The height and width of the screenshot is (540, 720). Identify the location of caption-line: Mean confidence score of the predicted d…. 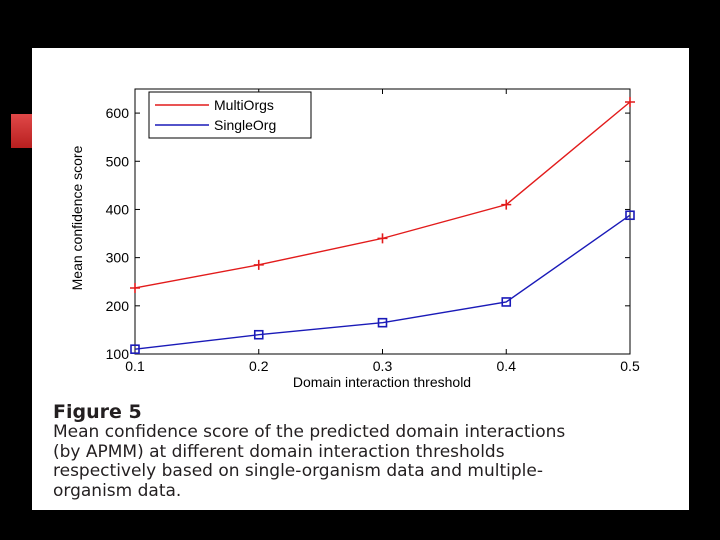
(309, 432).